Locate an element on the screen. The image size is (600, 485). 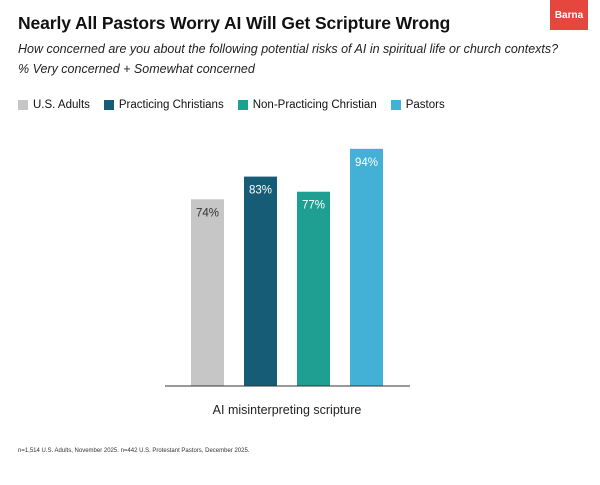
x-axis-category-label: AI misinterpreting scripture is located at coordinates (287, 410).